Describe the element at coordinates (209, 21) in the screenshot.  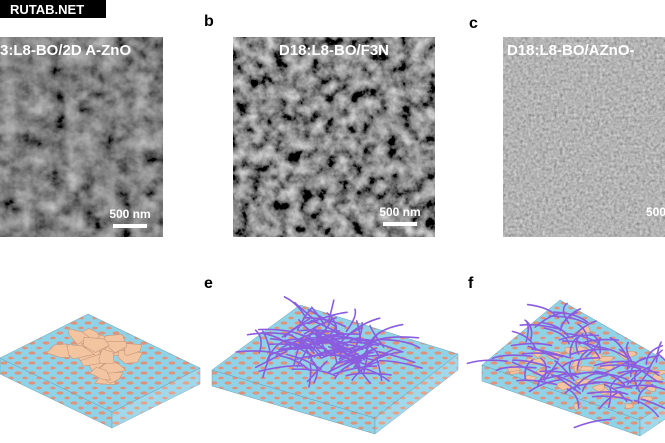
I see `panel-label: b` at that location.